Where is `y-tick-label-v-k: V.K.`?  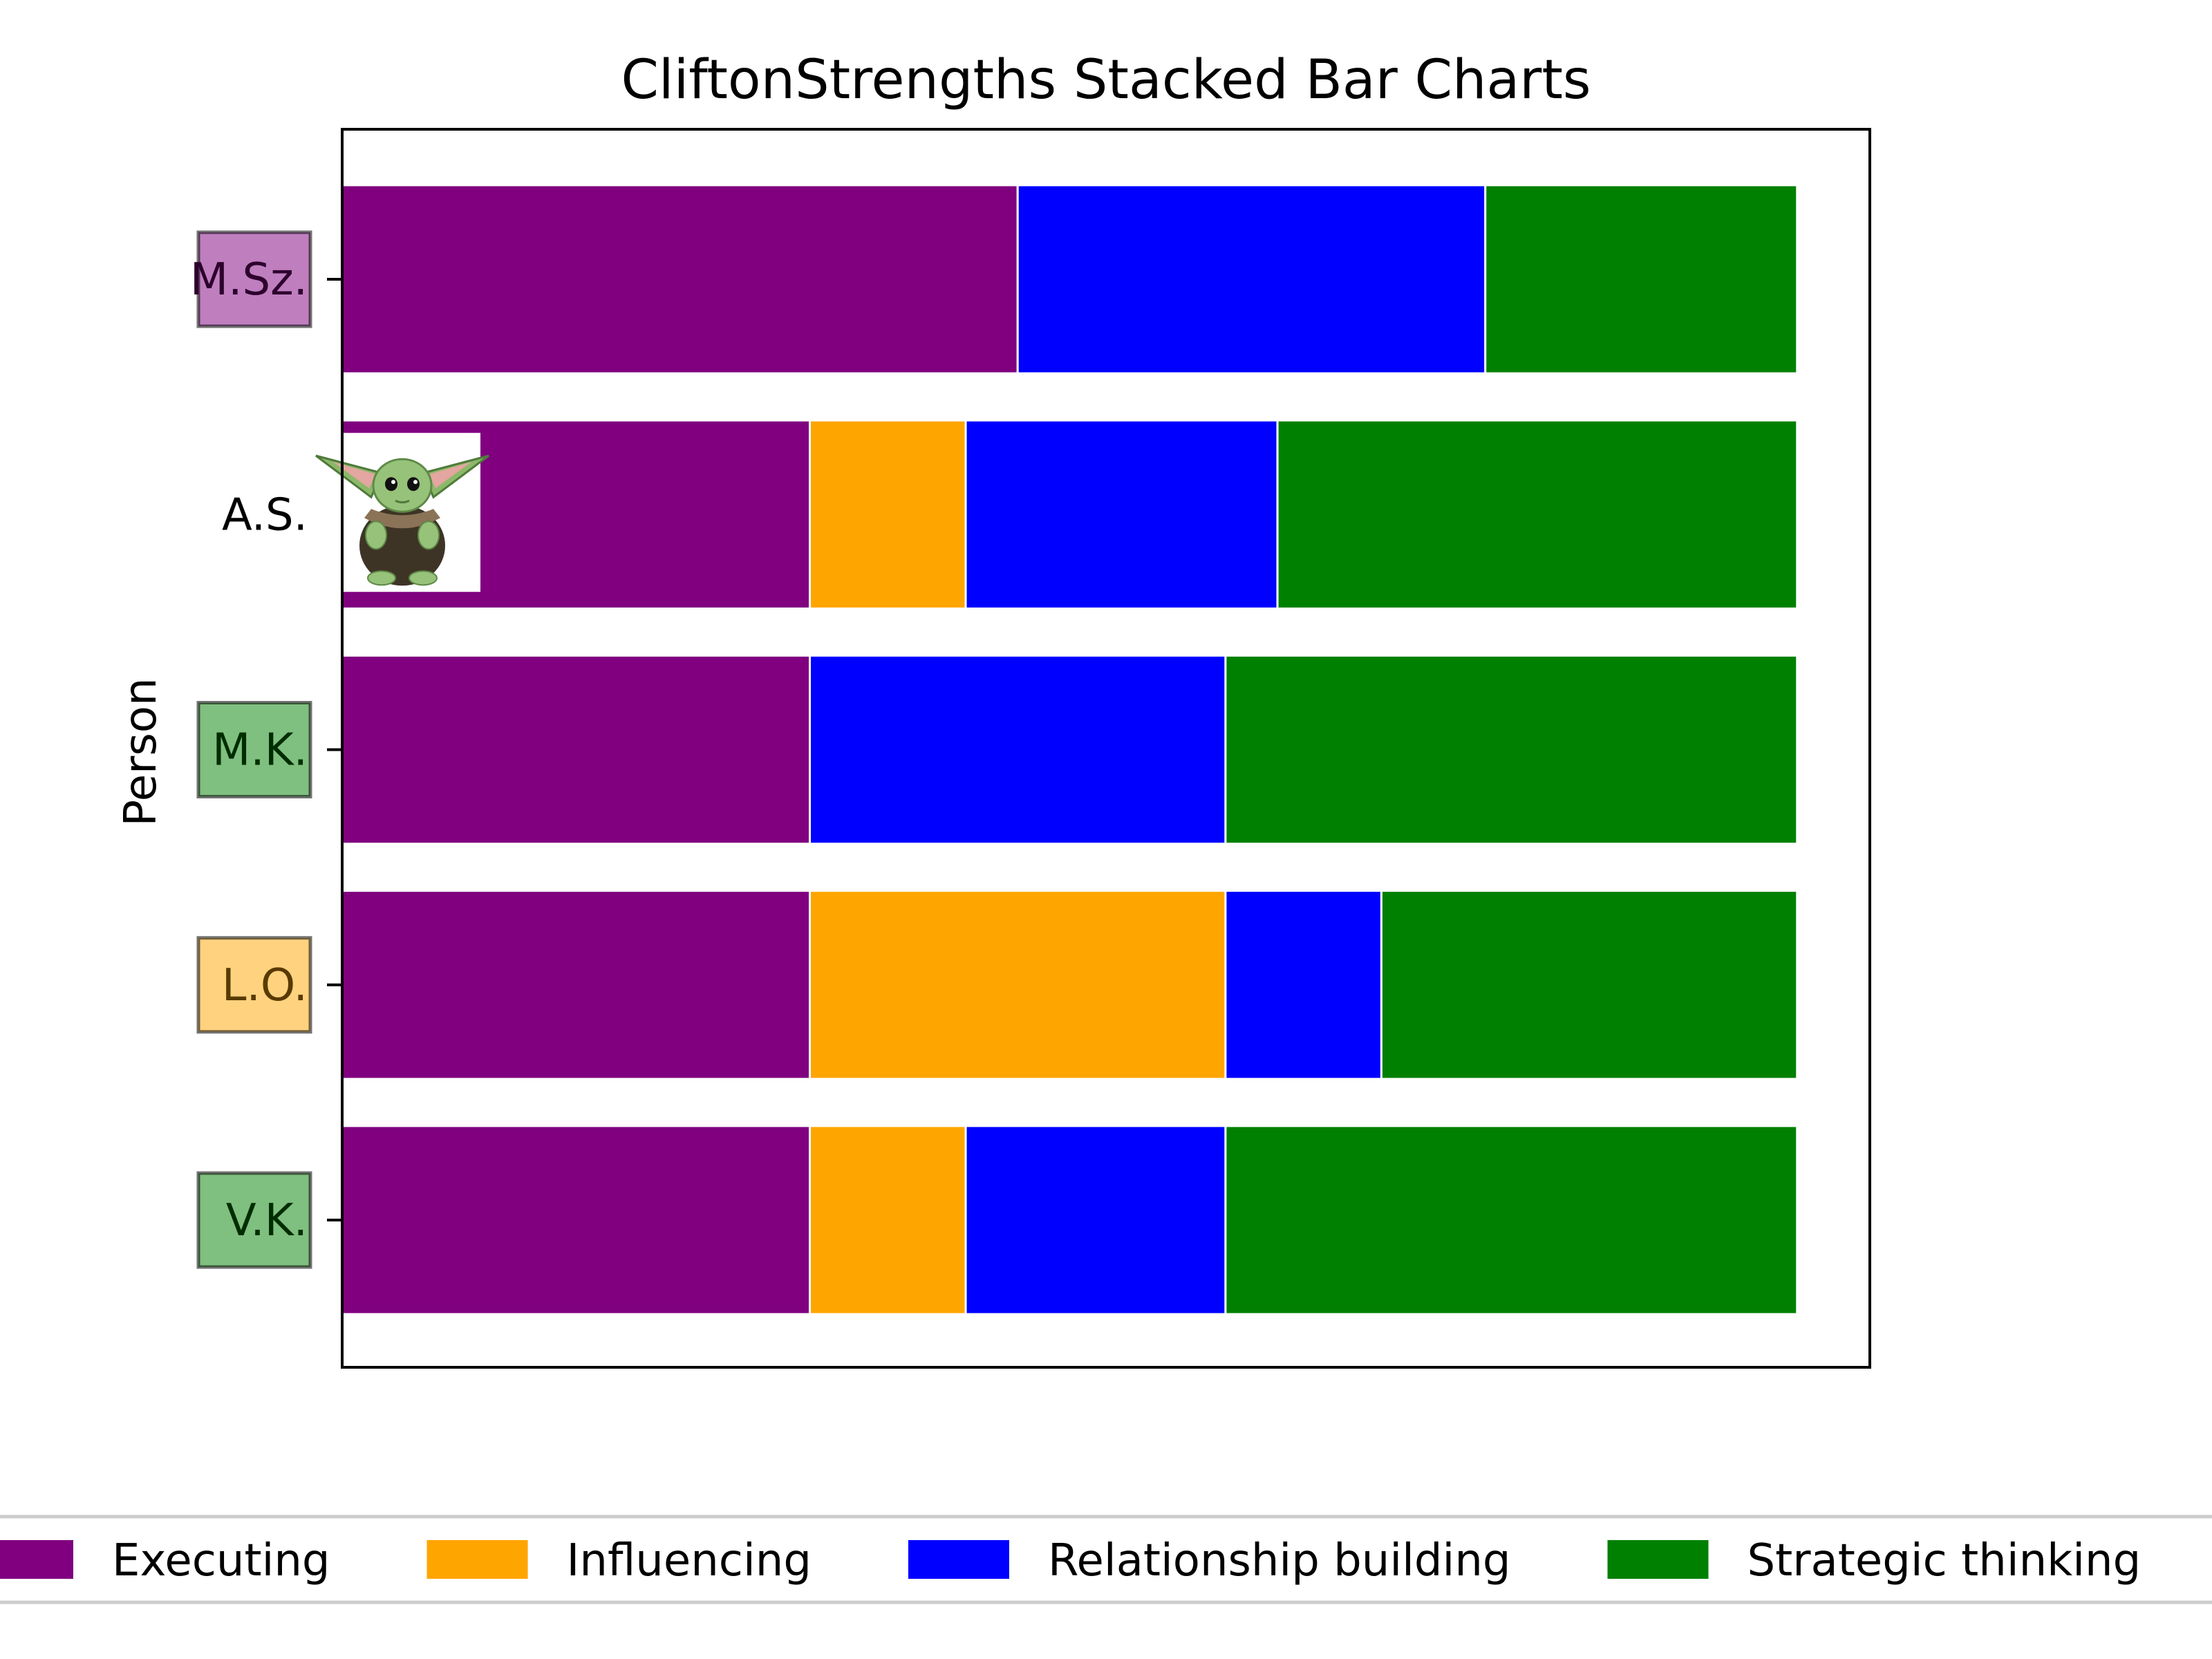
y-tick-label-v-k: V.K. is located at coordinates (267, 1220).